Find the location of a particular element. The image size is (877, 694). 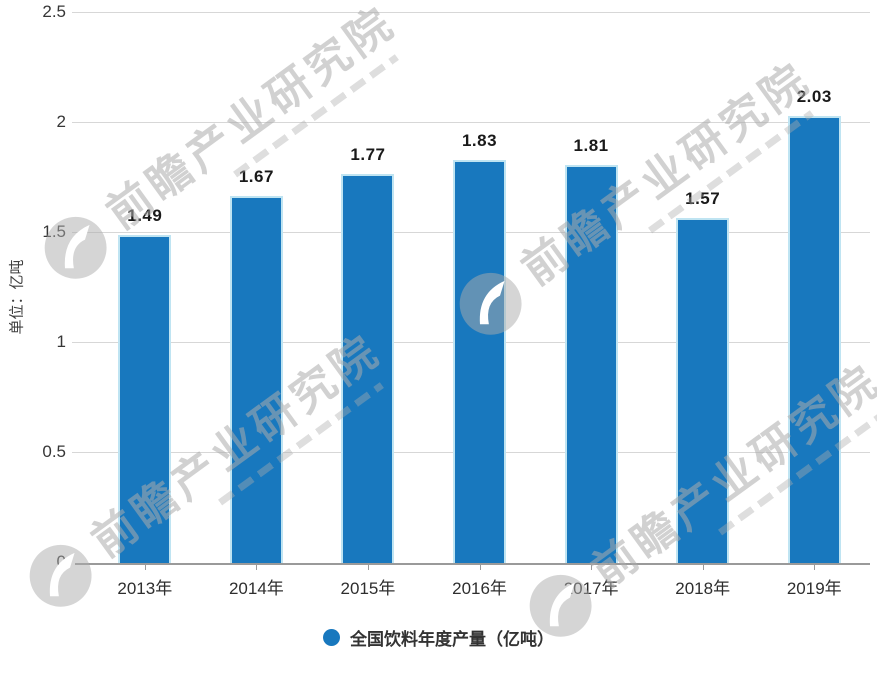

y-axis-unit-label: 单位：亿吨 is located at coordinates (17, 297).